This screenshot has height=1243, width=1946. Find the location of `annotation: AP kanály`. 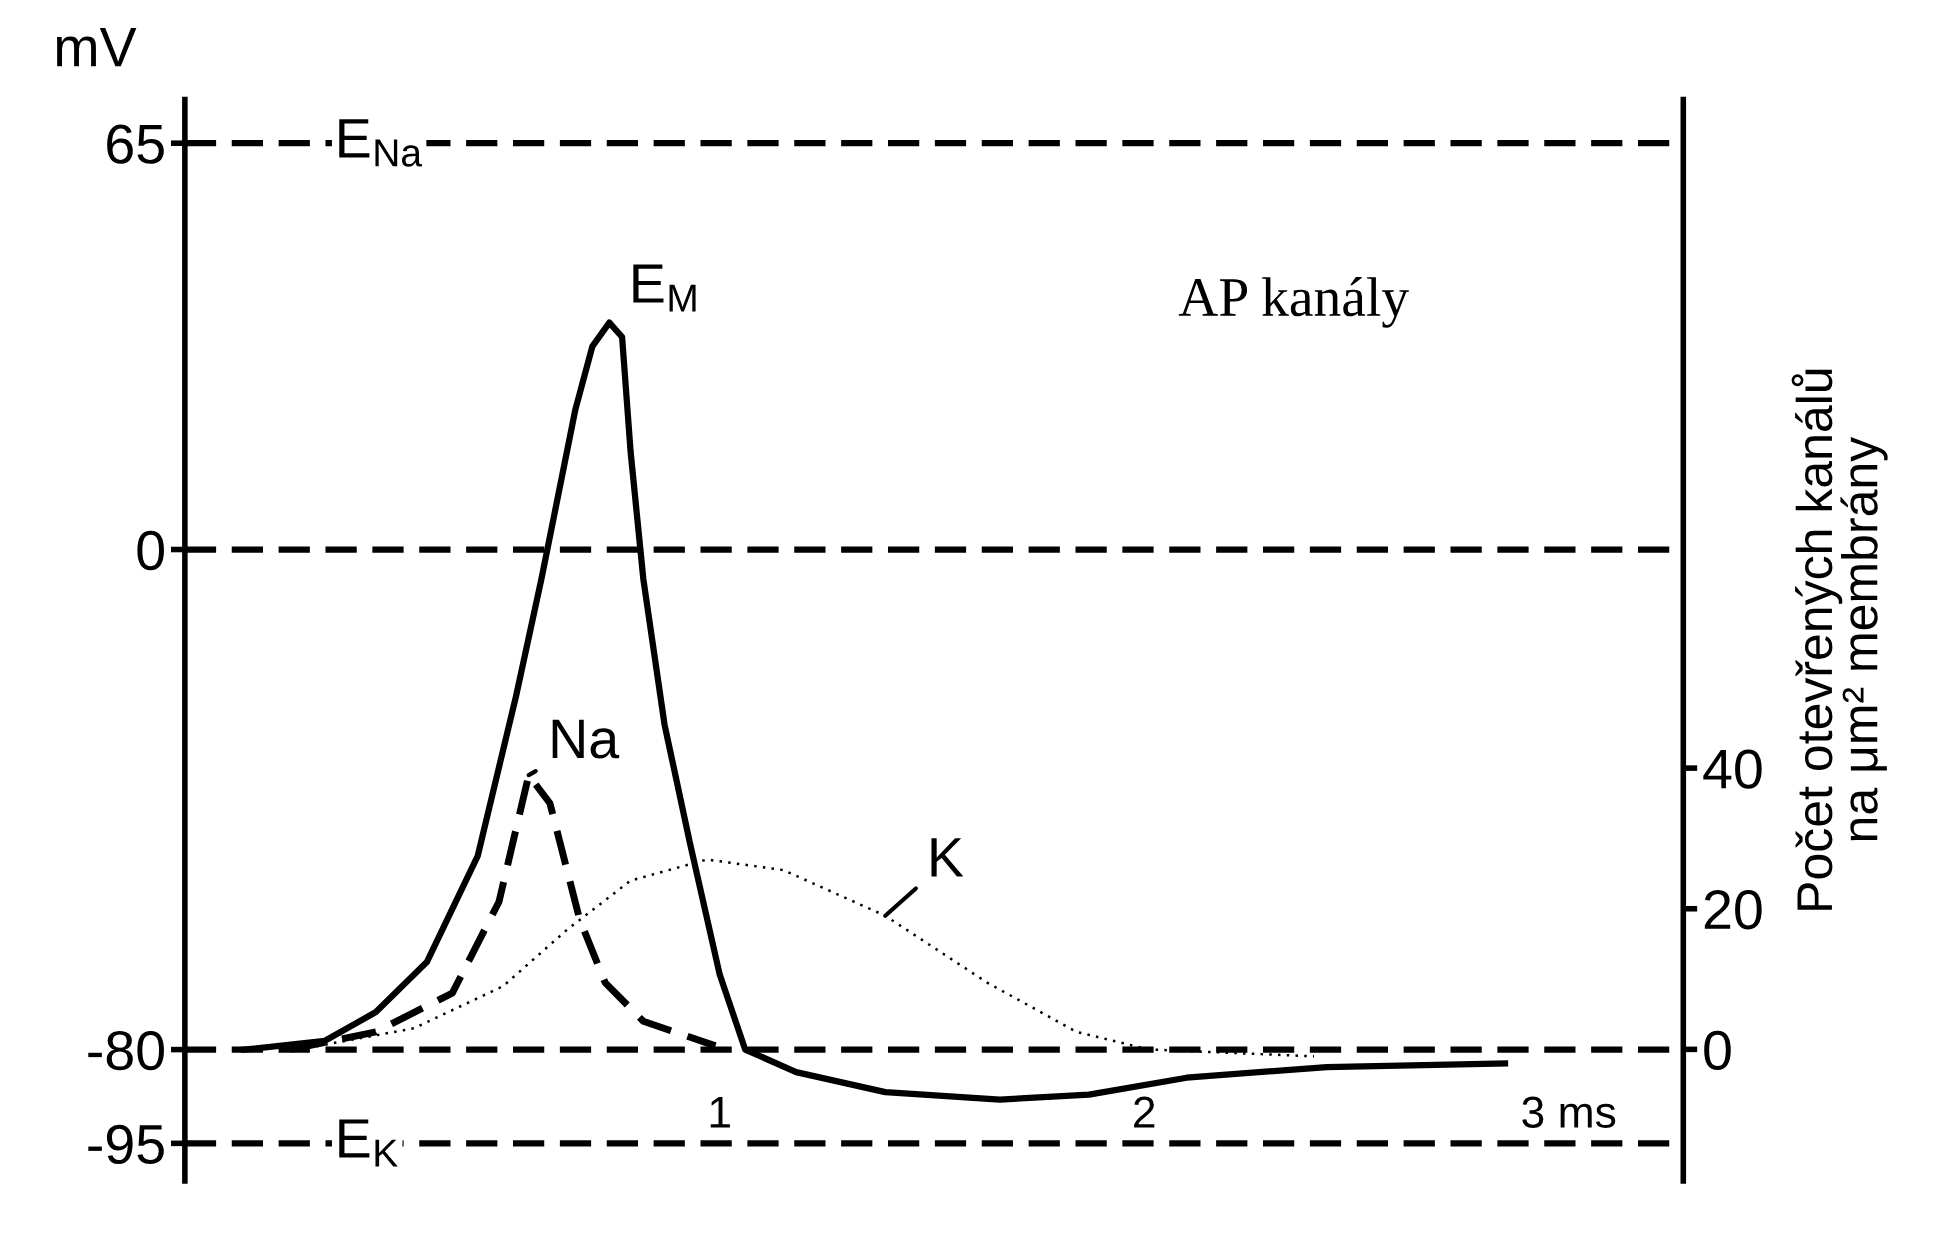

annotation: AP kanály is located at coordinates (1293, 302).